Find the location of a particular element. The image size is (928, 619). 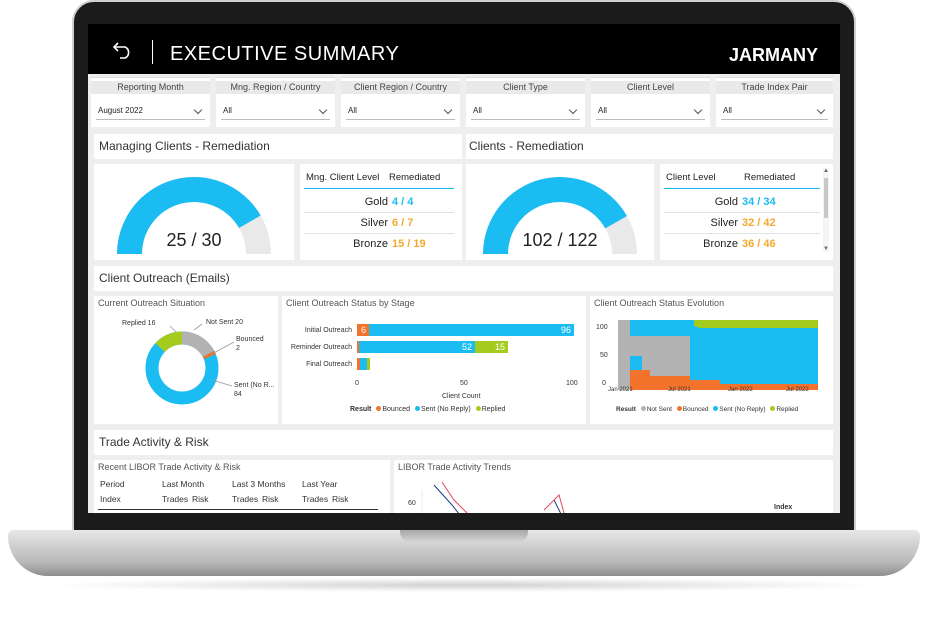

clients-gauge is located at coordinates (560, 215).